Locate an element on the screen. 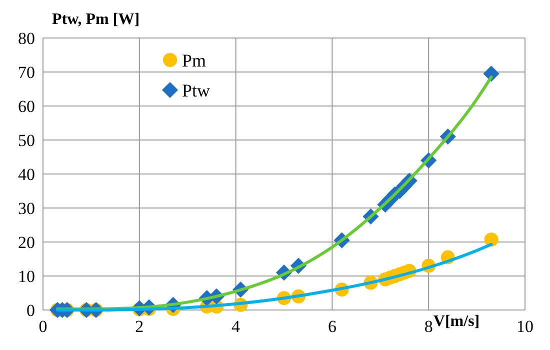 The width and height of the screenshot is (550, 350). x-axis-title: V[m/s] is located at coordinates (456, 321).